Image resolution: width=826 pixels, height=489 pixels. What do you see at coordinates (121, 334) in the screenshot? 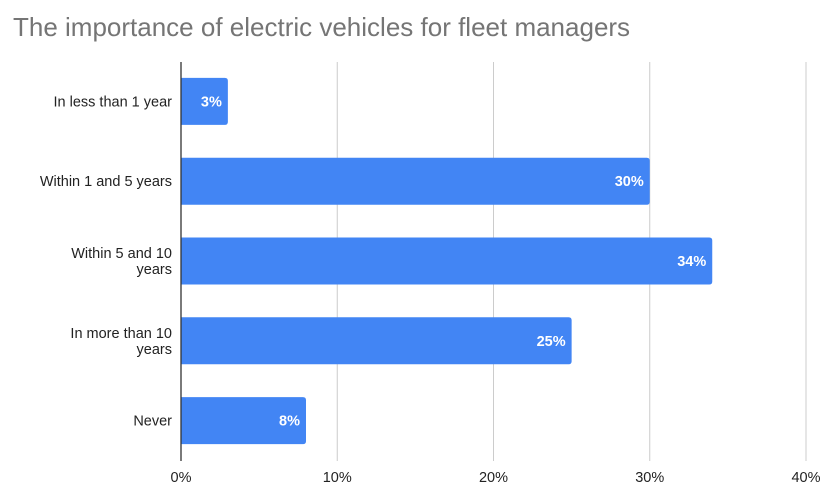
I see `category-label: In more than 10` at bounding box center [121, 334].